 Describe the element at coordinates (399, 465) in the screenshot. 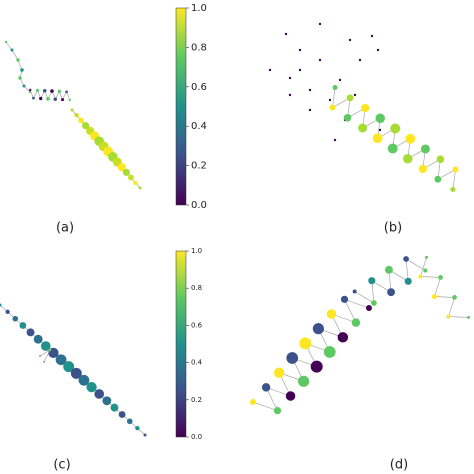

I see `panel-label: (d)` at that location.